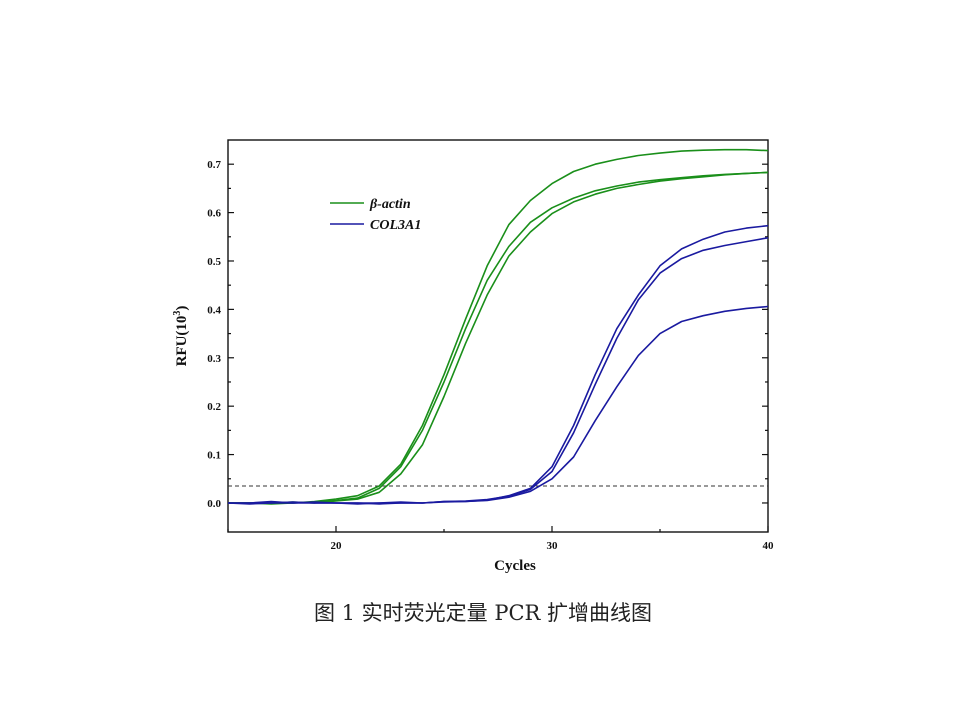  I want to click on y-axis-title: RFU(103), so click(181, 336).